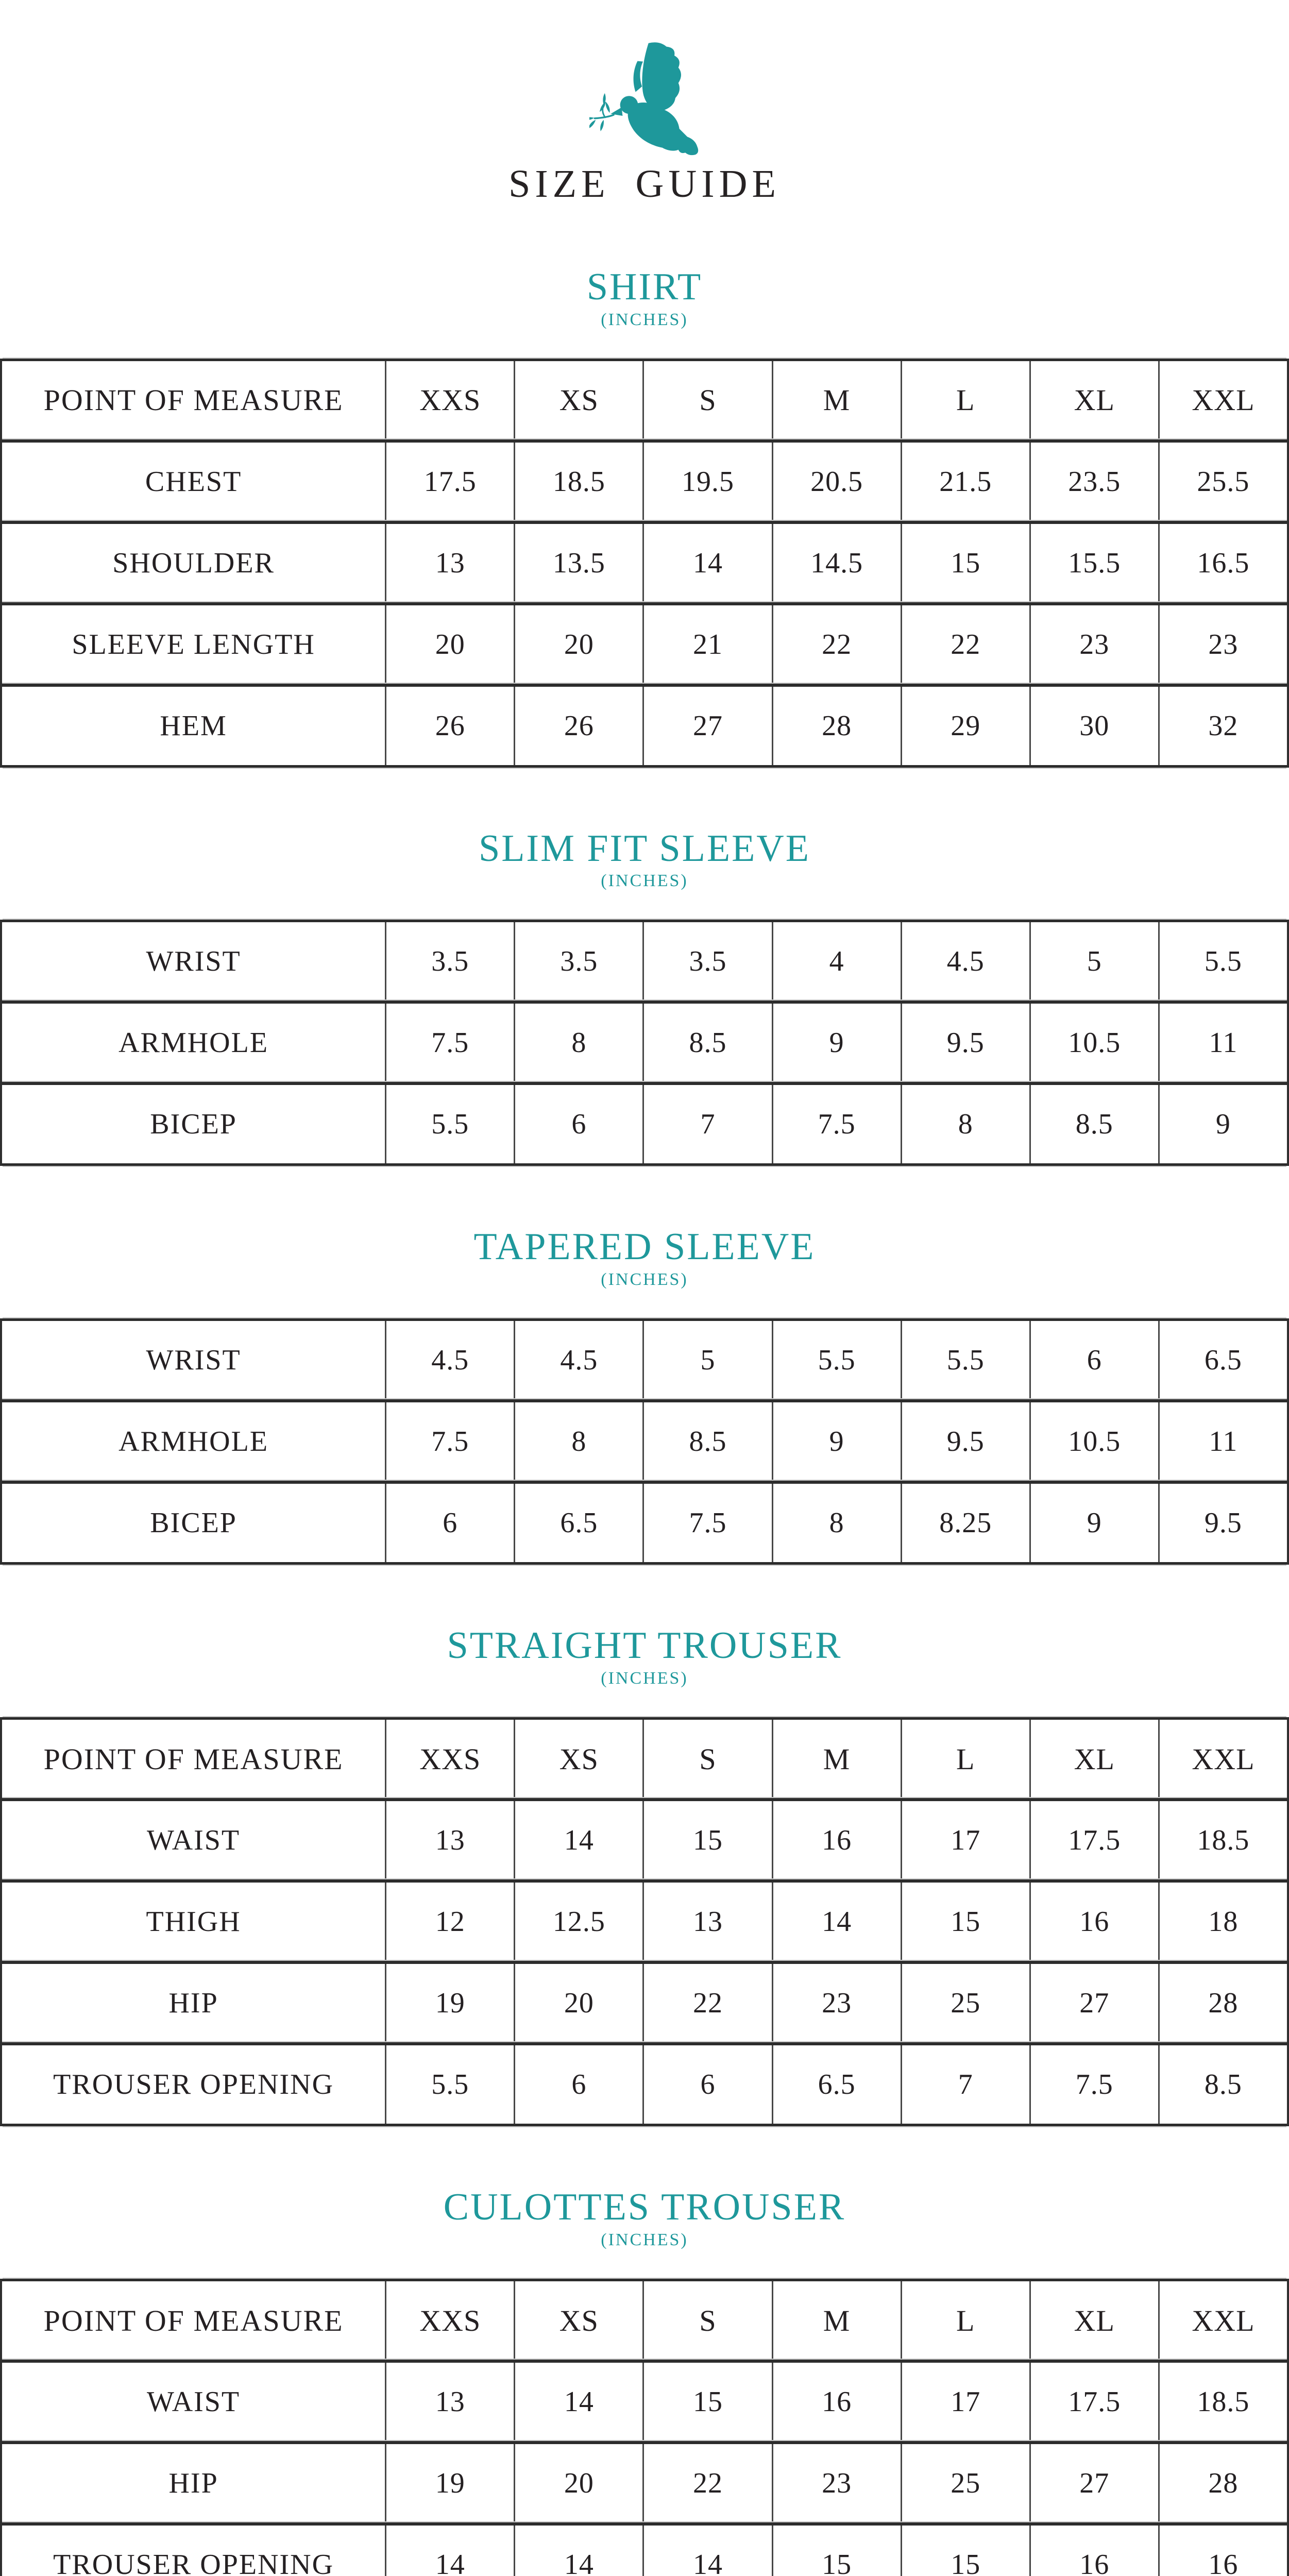 This screenshot has height=2576, width=1289. Describe the element at coordinates (644, 99) in the screenshot. I see `dove-with-olive-branch-icon` at that location.